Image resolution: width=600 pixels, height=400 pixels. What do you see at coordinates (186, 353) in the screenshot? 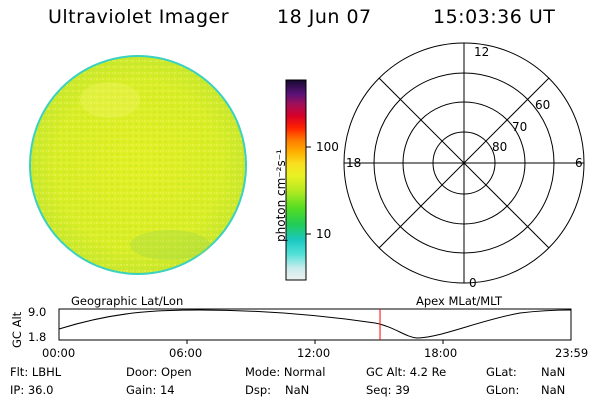
I see `timeline-x-tick: 06:00` at bounding box center [186, 353].